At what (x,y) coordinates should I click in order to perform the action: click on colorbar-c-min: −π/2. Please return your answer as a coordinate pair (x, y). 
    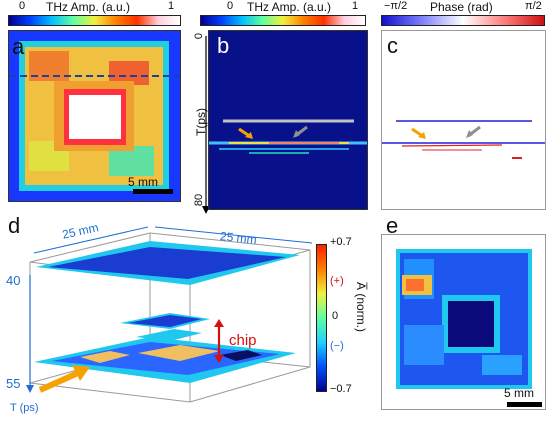
    Looking at the image, I should click on (396, 6).